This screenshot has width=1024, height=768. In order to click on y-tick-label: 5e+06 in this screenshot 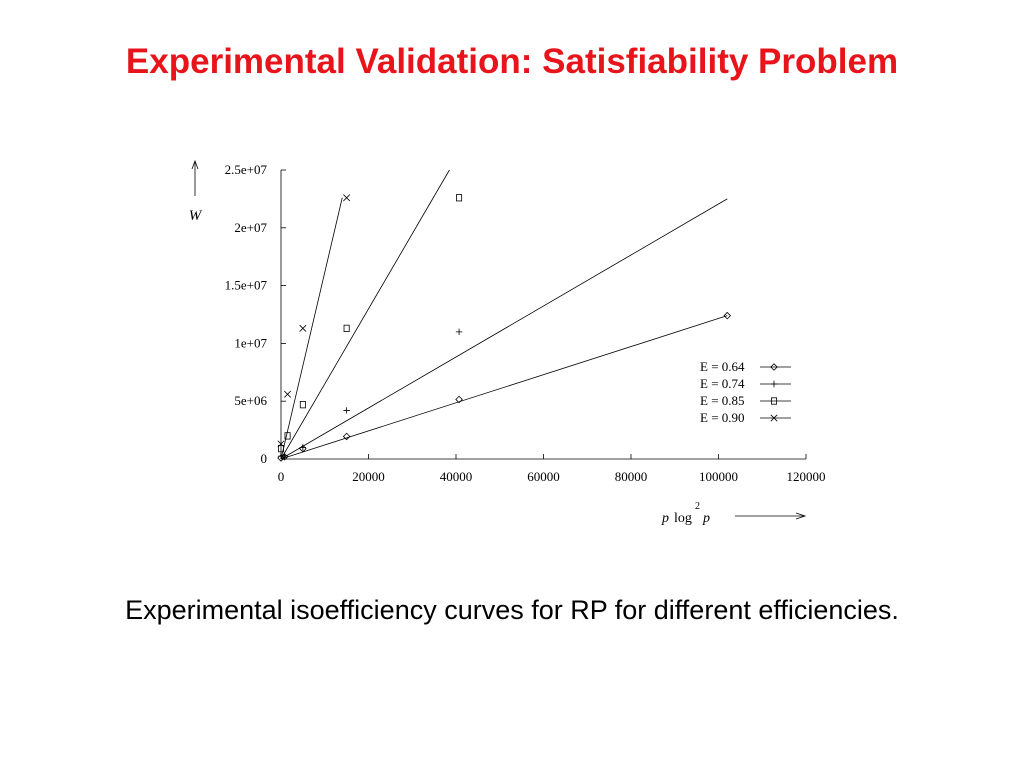, I will do `click(250, 400)`.